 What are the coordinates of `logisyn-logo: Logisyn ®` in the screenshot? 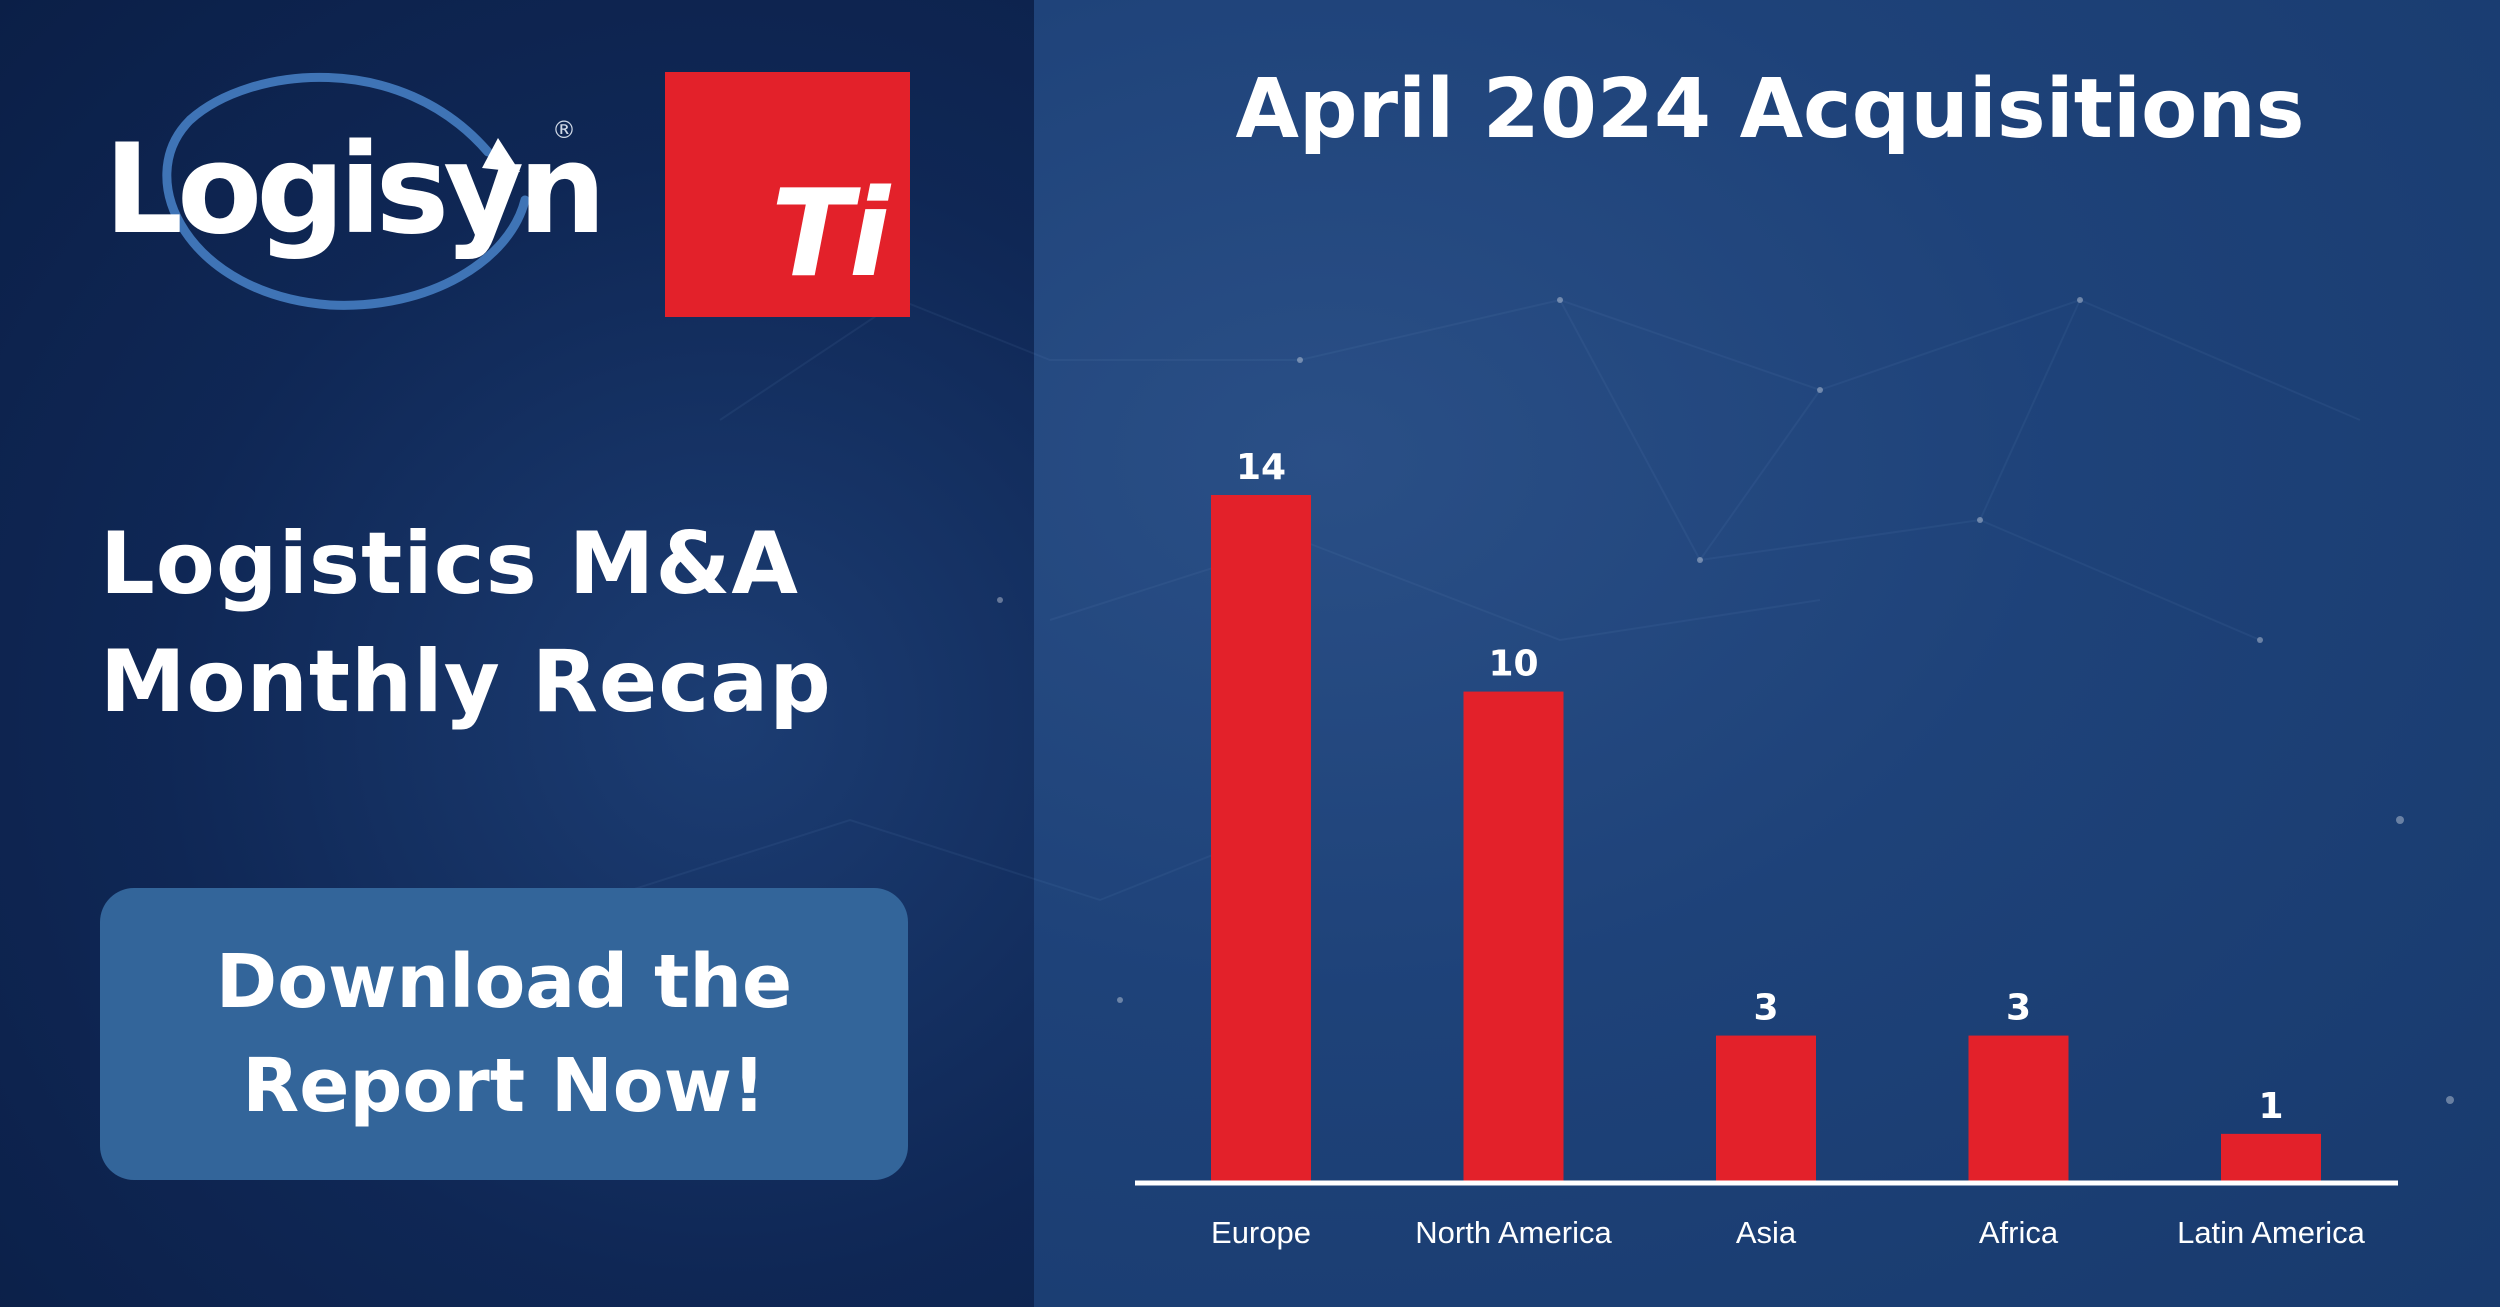 It's located at (353, 195).